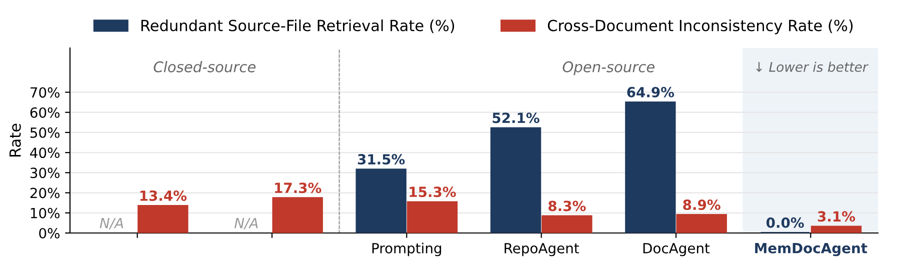 This screenshot has height=268, width=897. Describe the element at coordinates (49, 233) in the screenshot. I see `y-tick-label: 0%` at that location.